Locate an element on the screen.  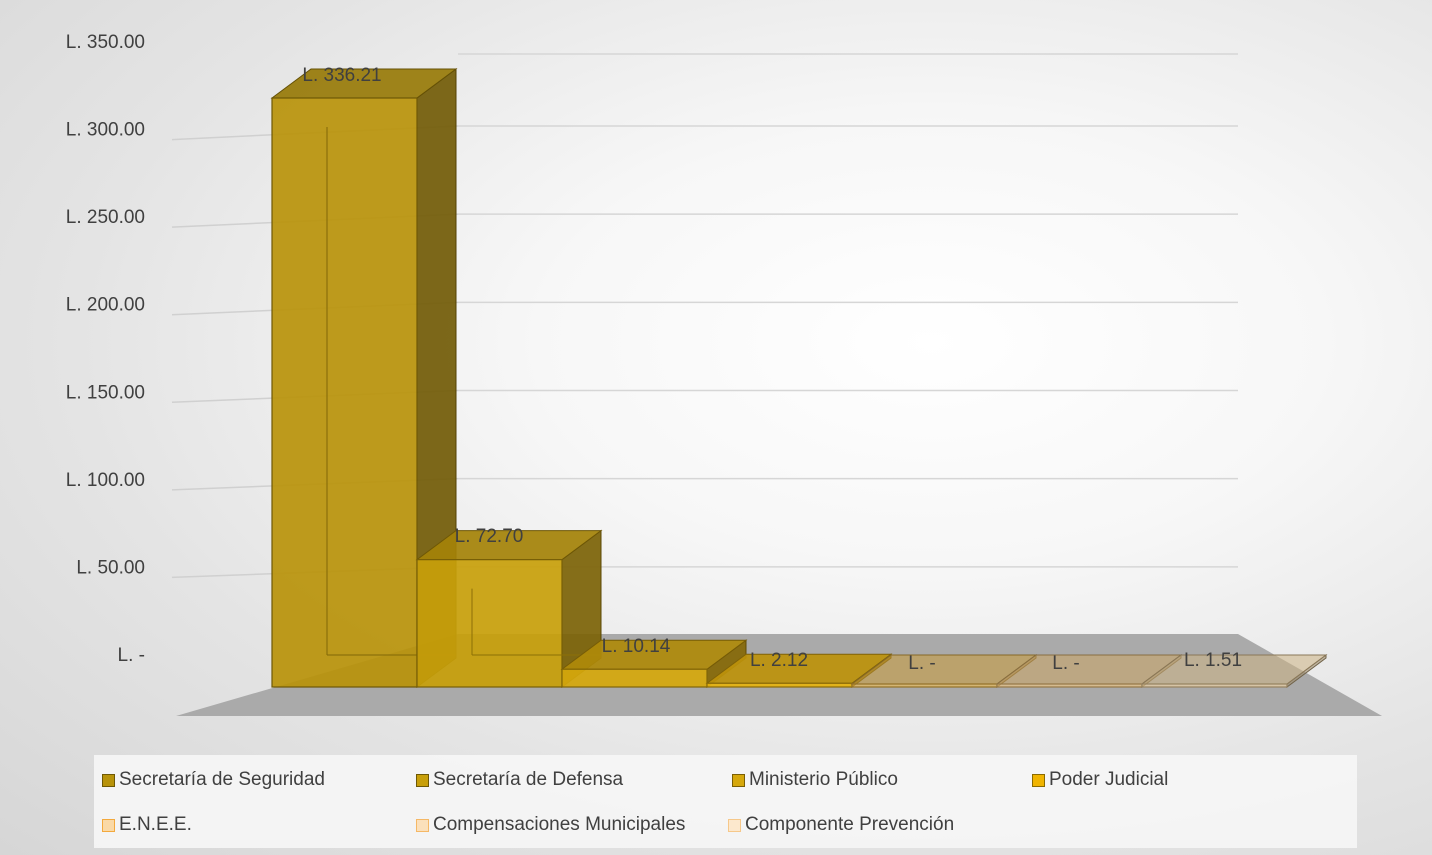
data-label: L. 1.51 is located at coordinates (1213, 660).